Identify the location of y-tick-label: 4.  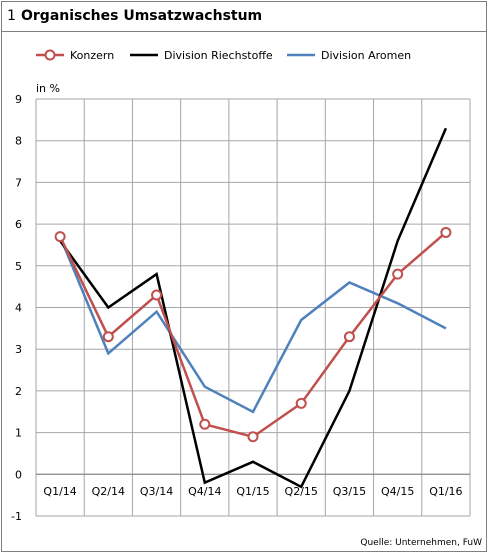
(18, 308).